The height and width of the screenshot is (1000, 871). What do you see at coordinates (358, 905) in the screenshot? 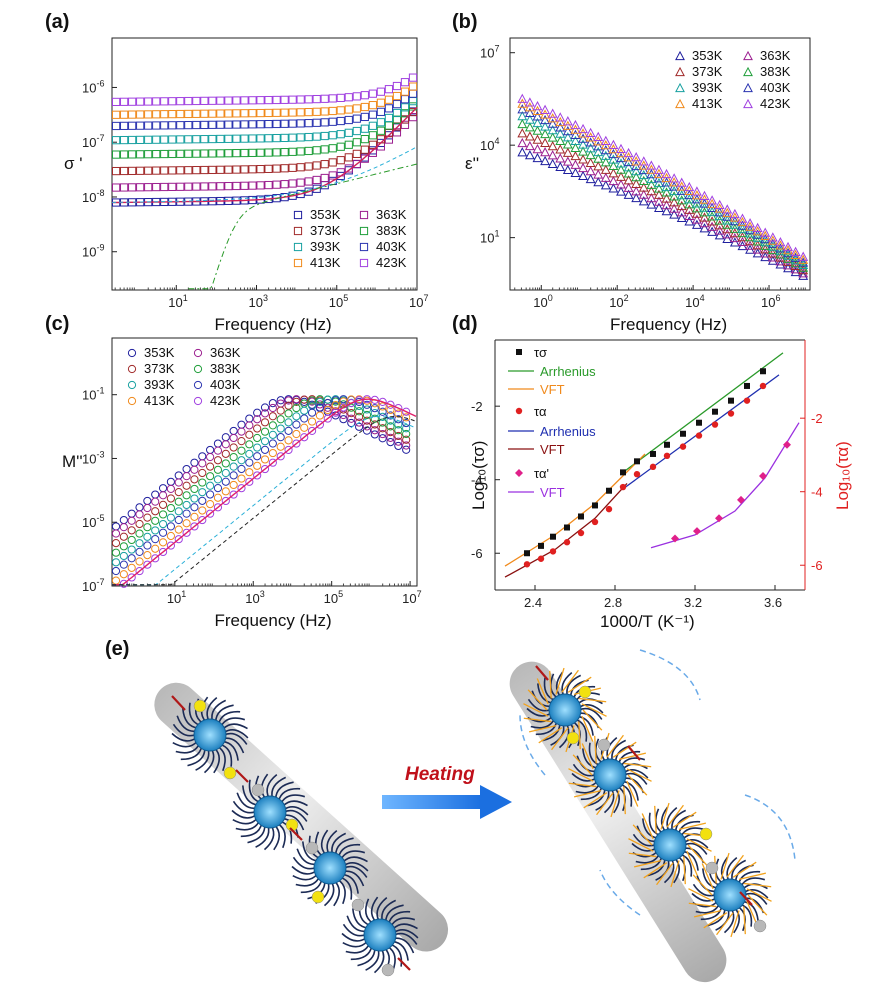
I see `ion-gray` at bounding box center [358, 905].